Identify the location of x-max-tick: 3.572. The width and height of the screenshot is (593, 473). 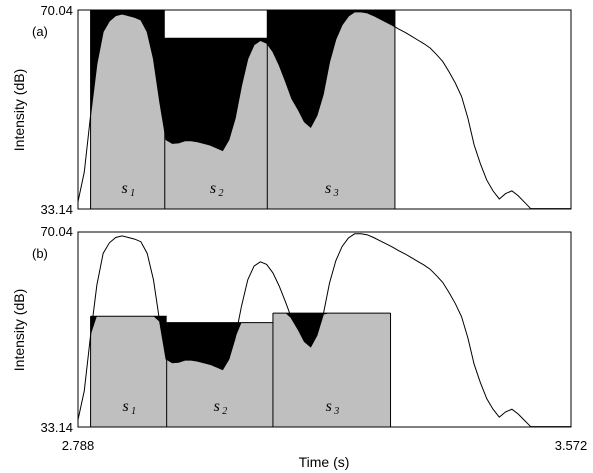
(571, 445).